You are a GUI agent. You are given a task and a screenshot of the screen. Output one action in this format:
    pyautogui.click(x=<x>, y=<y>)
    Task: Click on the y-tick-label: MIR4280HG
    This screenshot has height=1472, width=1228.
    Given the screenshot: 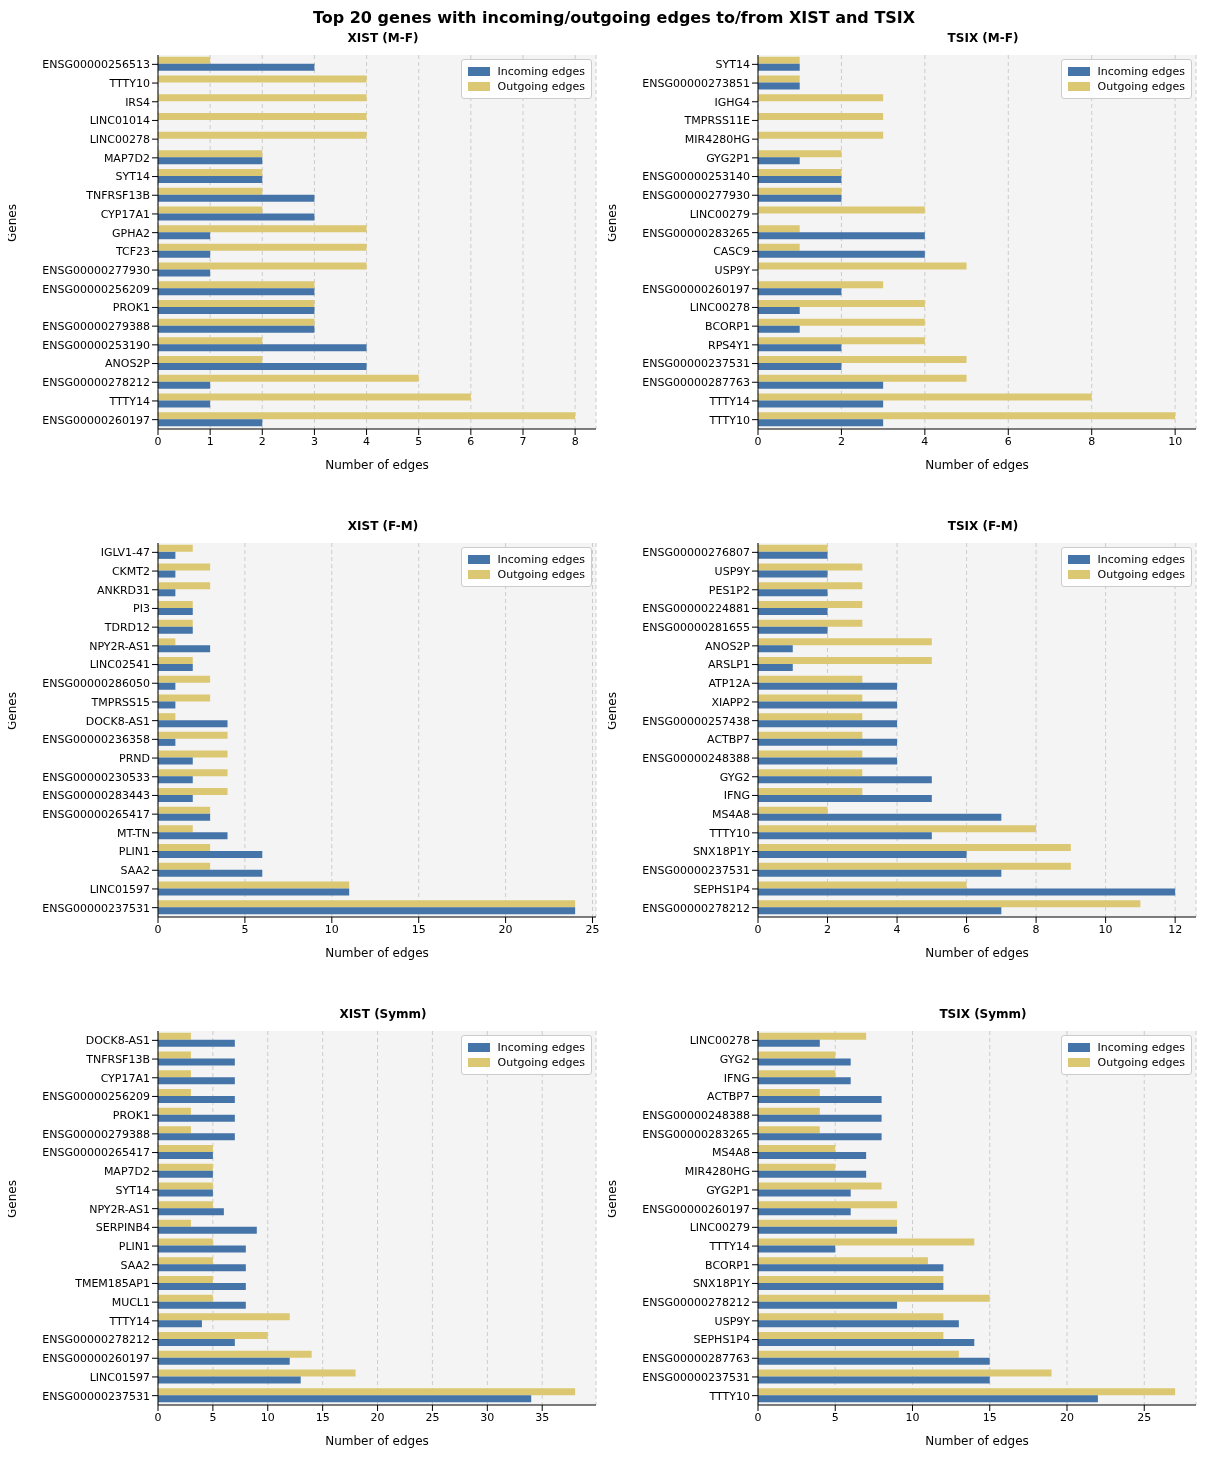 What is the action you would take?
    pyautogui.click(x=717, y=140)
    